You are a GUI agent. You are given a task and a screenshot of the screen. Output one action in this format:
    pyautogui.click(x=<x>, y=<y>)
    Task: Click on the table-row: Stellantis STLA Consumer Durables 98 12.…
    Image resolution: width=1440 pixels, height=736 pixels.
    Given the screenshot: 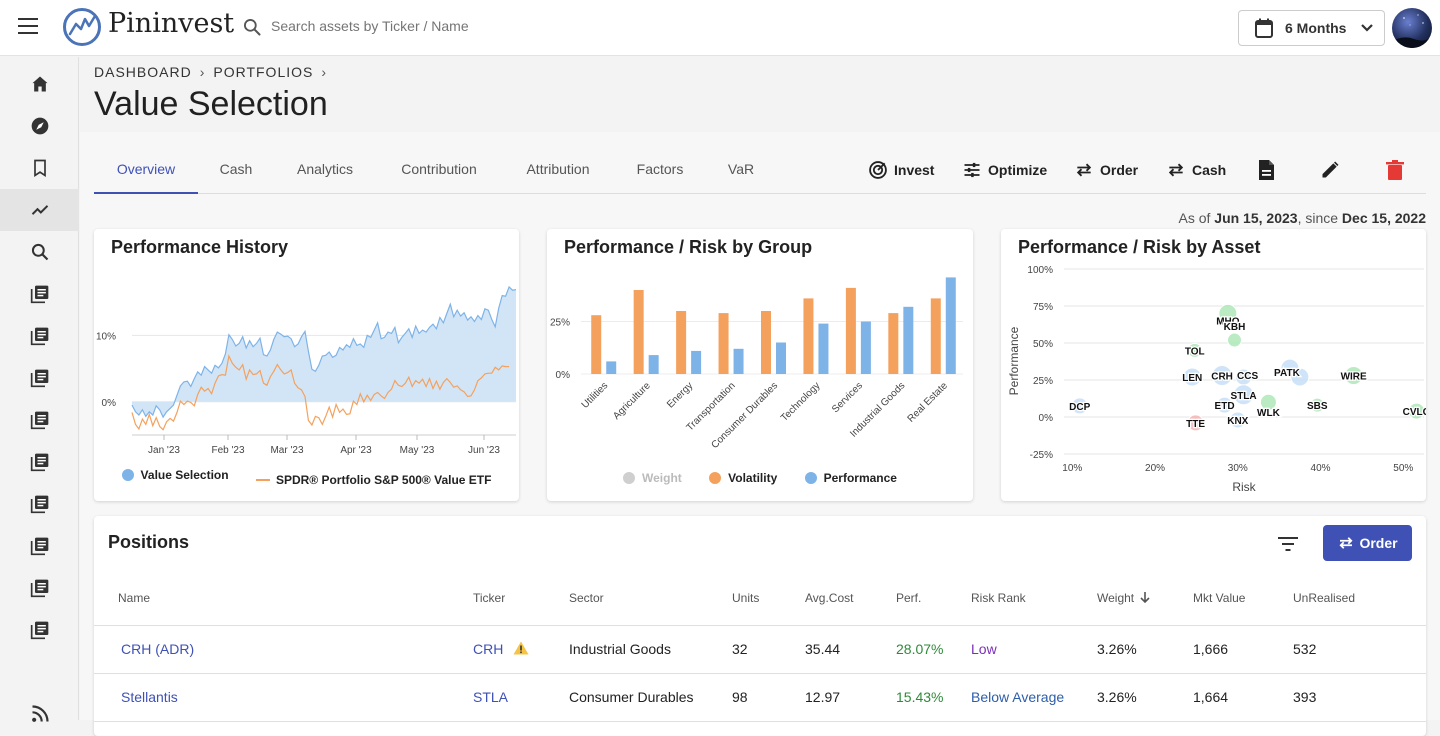 What is the action you would take?
    pyautogui.click(x=760, y=697)
    